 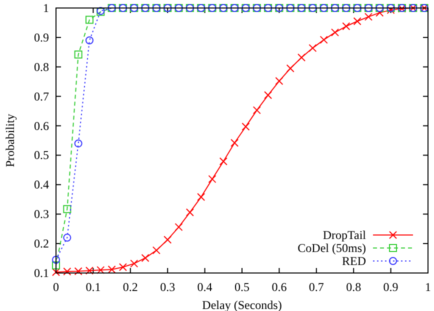 I want to click on y-tick-label: 0.4, so click(x=41, y=185).